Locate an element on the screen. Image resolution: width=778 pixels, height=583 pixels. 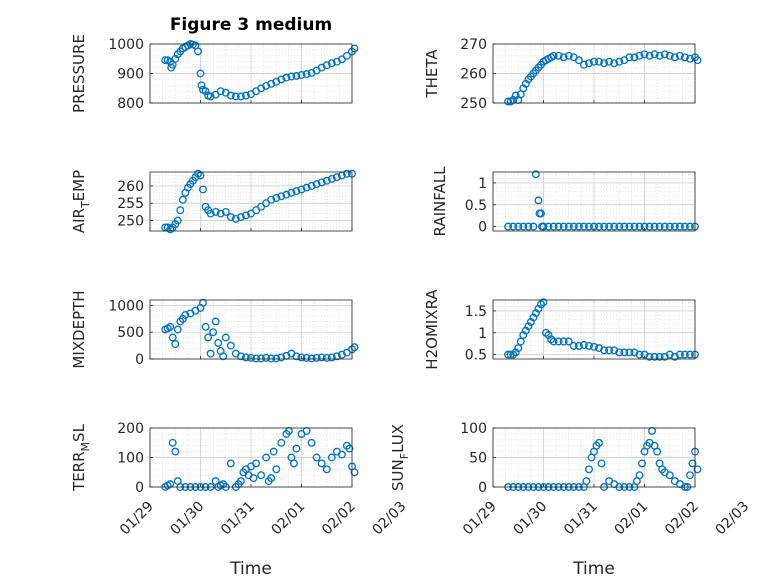
y-axis-label: AIRTEMP is located at coordinates (81, 201).